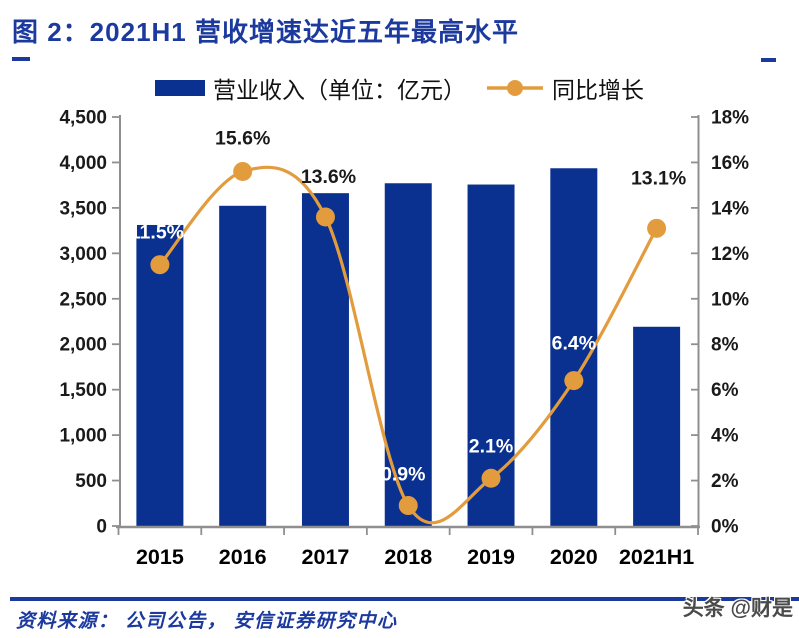 This screenshot has height=638, width=799. What do you see at coordinates (408, 557) in the screenshot?
I see `x-axis-label-2018: 2018` at bounding box center [408, 557].